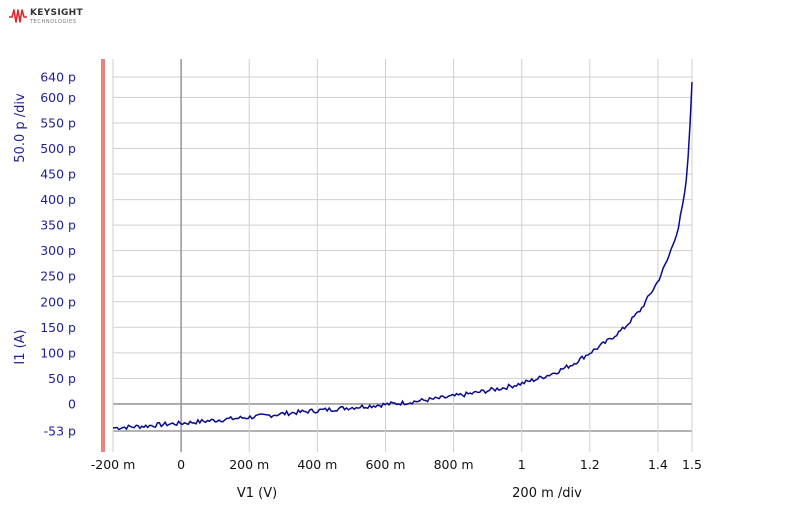  Describe the element at coordinates (72, 403) in the screenshot. I see `y-tick-label: 0` at that location.